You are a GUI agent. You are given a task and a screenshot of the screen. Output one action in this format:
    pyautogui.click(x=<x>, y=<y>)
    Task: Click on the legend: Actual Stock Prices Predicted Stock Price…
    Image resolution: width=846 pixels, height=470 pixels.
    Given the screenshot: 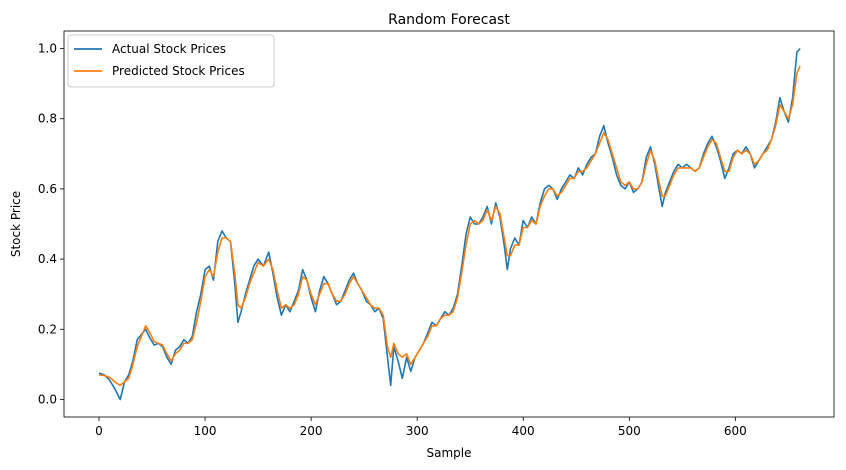 What is the action you would take?
    pyautogui.click(x=171, y=61)
    